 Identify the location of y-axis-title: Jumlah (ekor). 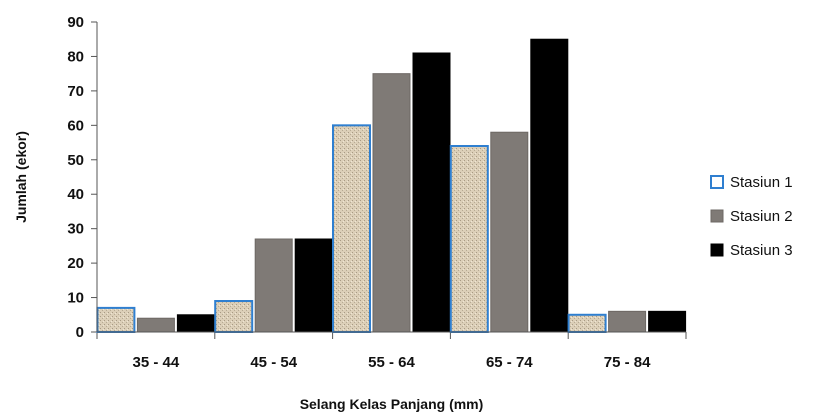
(21, 177).